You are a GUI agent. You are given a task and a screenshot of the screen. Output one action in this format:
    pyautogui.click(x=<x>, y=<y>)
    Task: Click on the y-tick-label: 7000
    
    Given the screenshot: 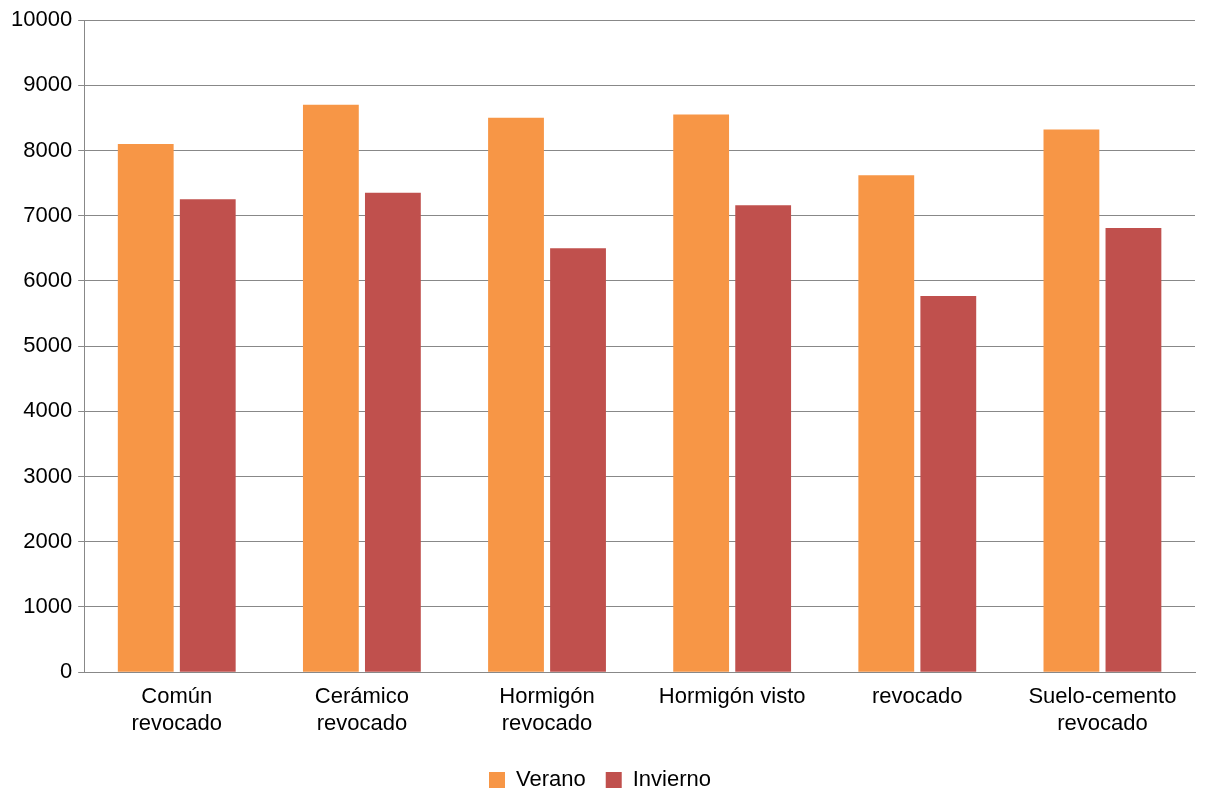 What is the action you would take?
    pyautogui.click(x=48, y=214)
    